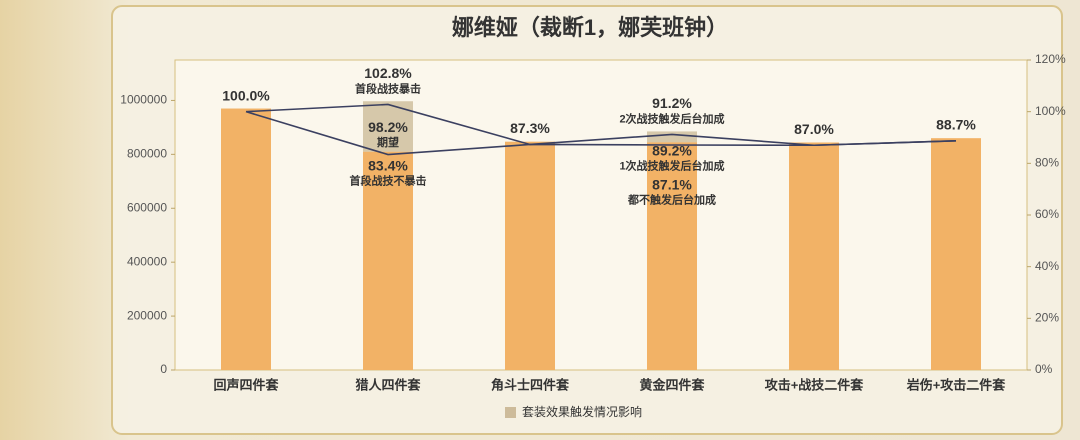 Image resolution: width=1080 pixels, height=440 pixels. Describe the element at coordinates (147, 207) in the screenshot. I see `y-tick-label: 600000` at that location.